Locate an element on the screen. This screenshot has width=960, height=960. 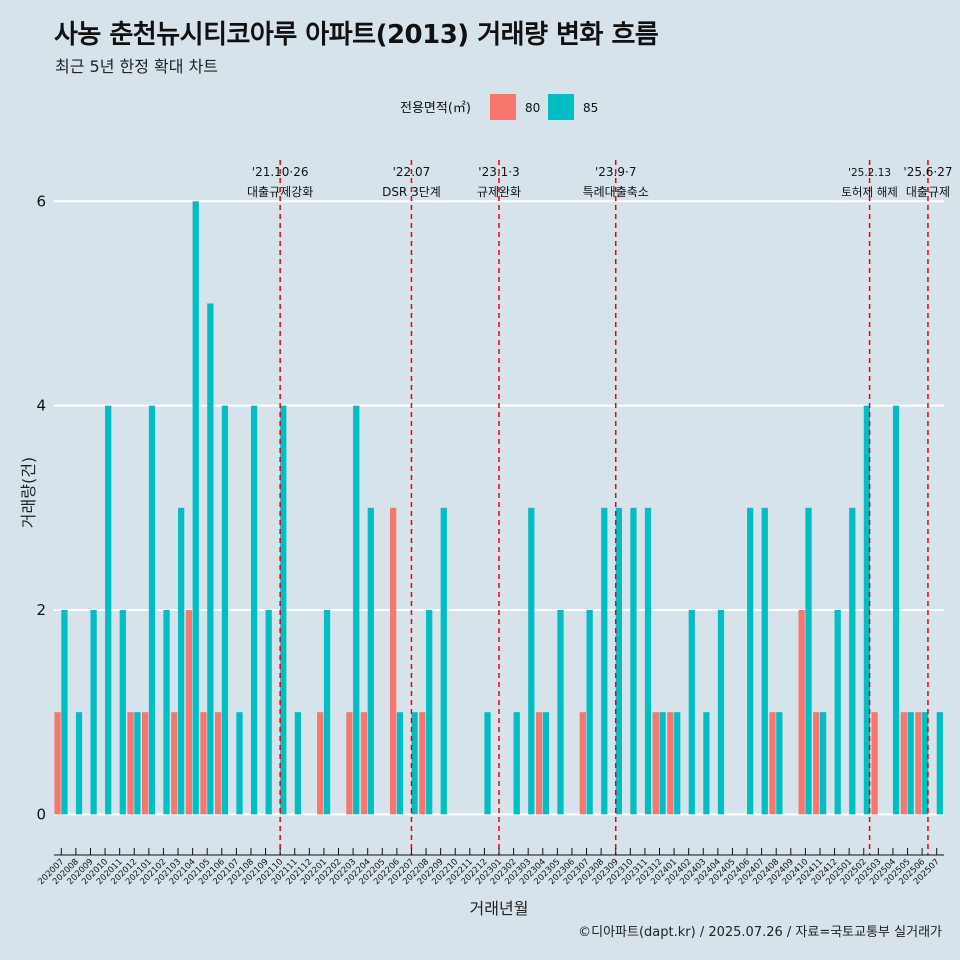
y-tick-label: 0 is located at coordinates (41, 814).